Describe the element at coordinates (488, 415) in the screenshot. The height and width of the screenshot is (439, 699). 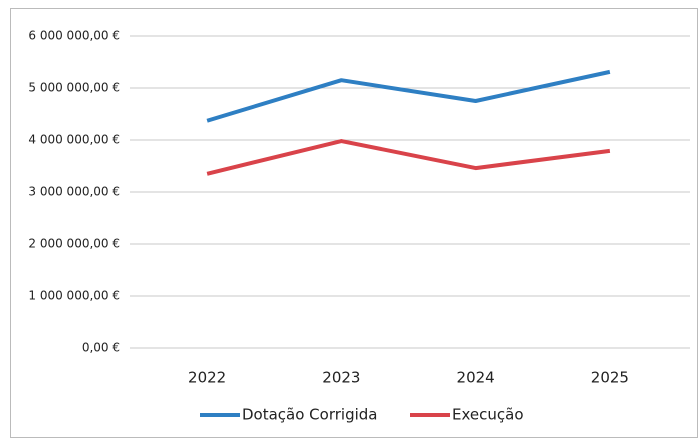
I see `legend-label: Execução` at that location.